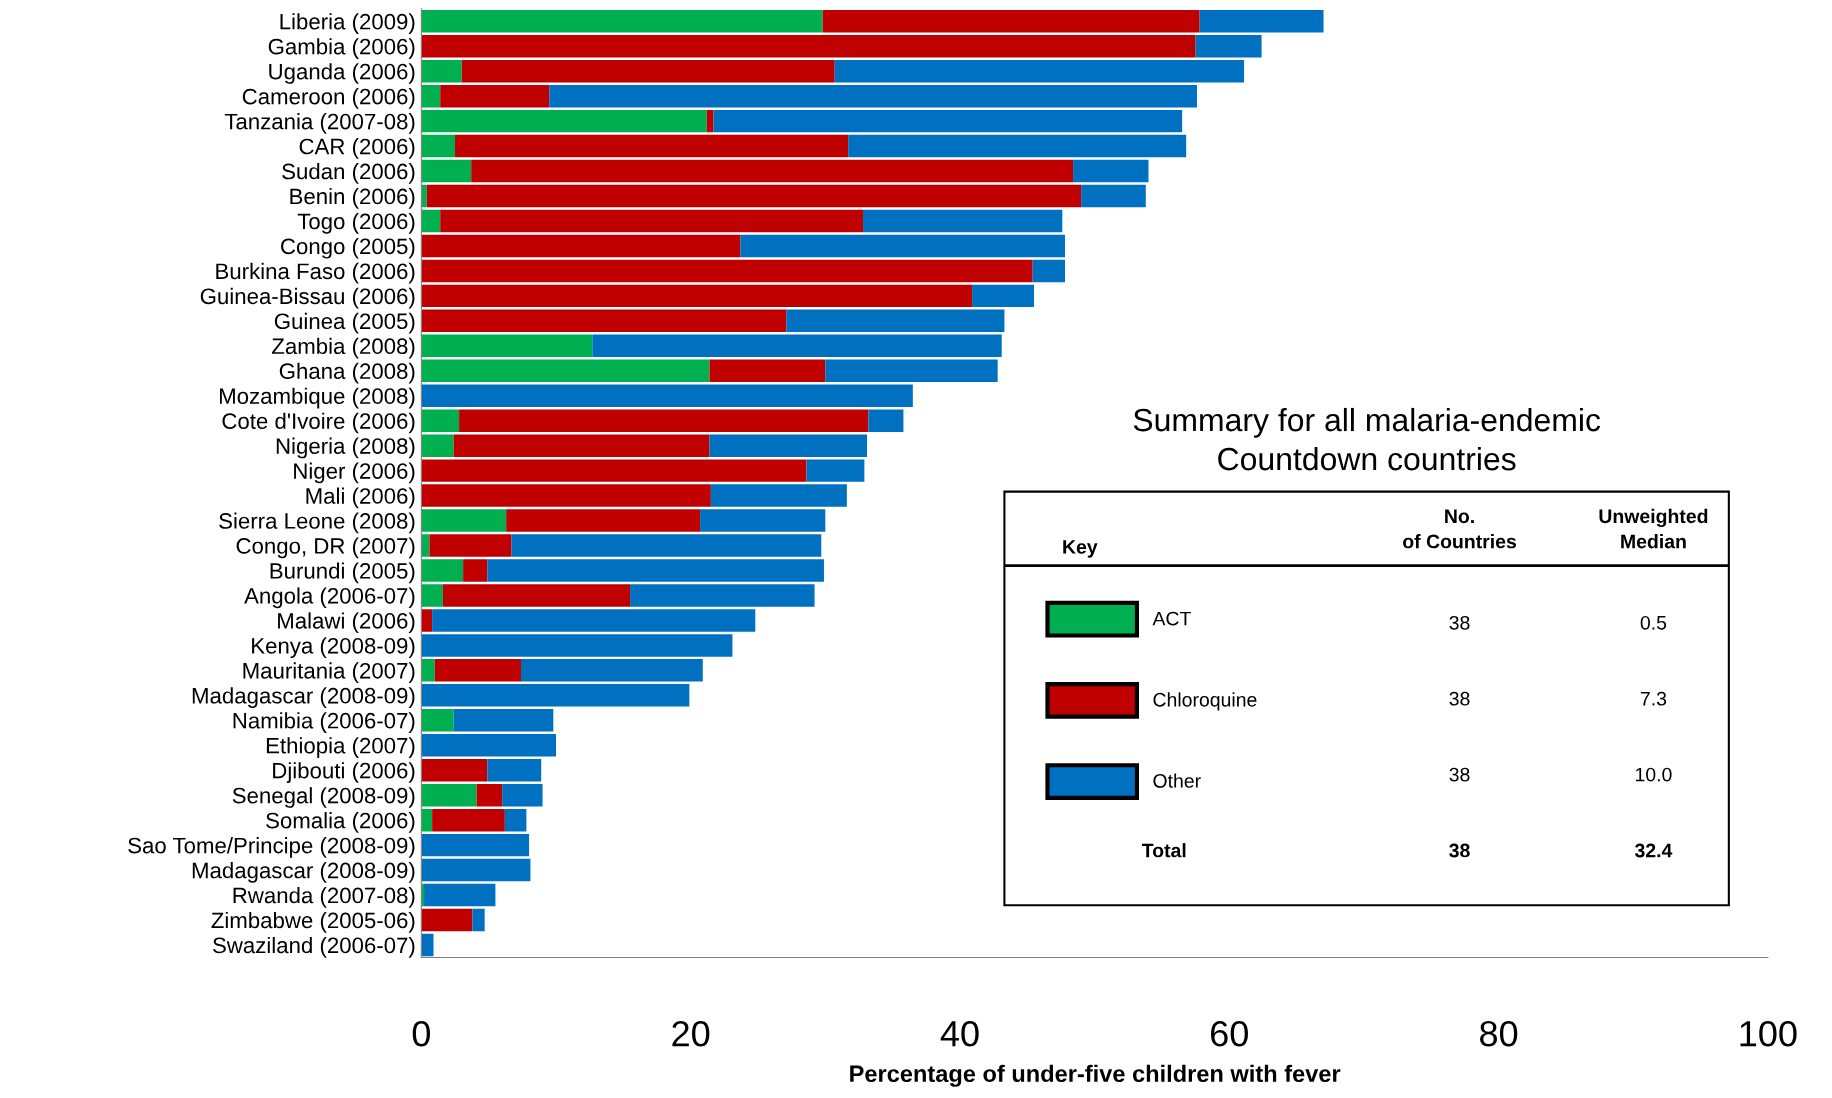 The width and height of the screenshot is (1832, 1098). What do you see at coordinates (348, 248) in the screenshot?
I see `y-tick-label: Congo (2005)` at bounding box center [348, 248].